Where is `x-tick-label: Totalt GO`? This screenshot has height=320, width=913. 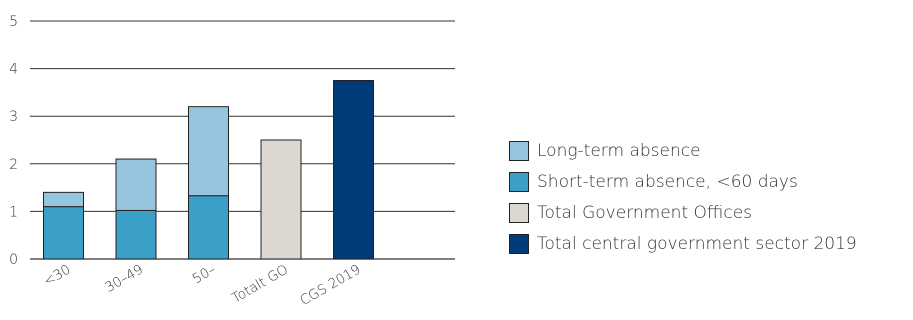 x-tick-label: Totalt GO is located at coordinates (260, 284).